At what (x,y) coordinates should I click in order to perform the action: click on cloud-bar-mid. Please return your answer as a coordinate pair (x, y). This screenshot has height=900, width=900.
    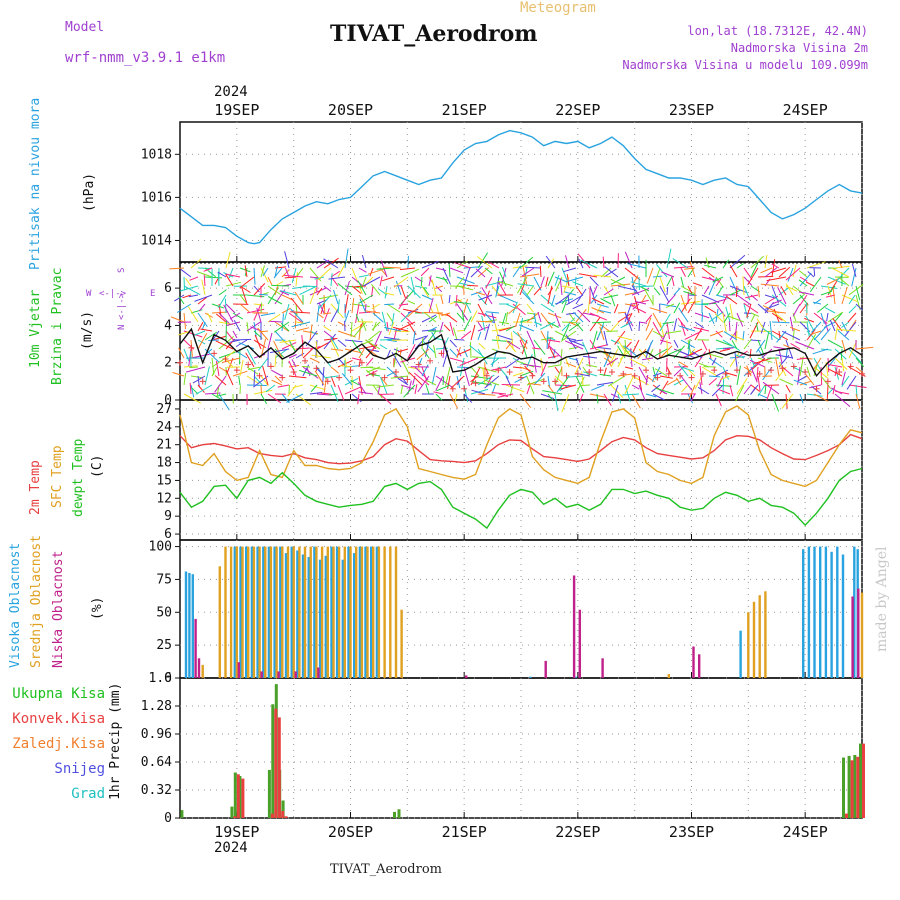
    Looking at the image, I should click on (282, 612).